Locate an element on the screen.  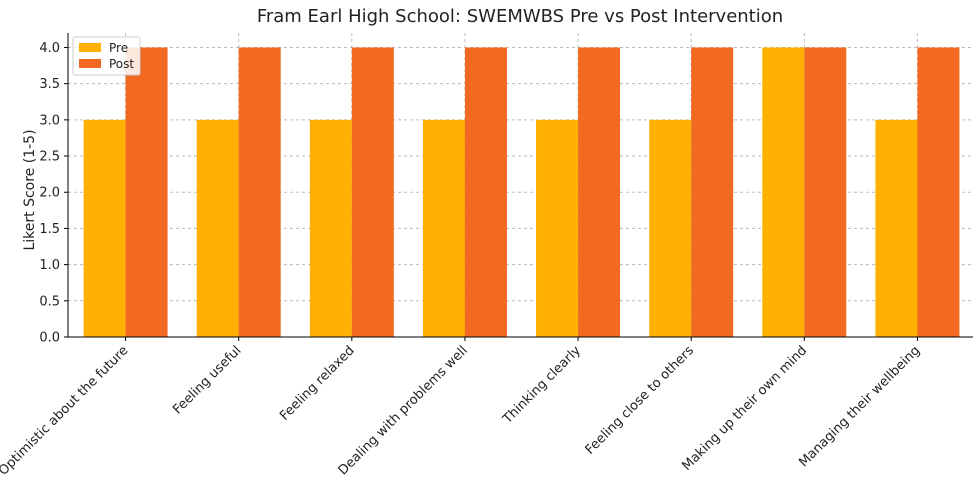
y-axis-label: Likert Score (1-5) is located at coordinates (30, 189).